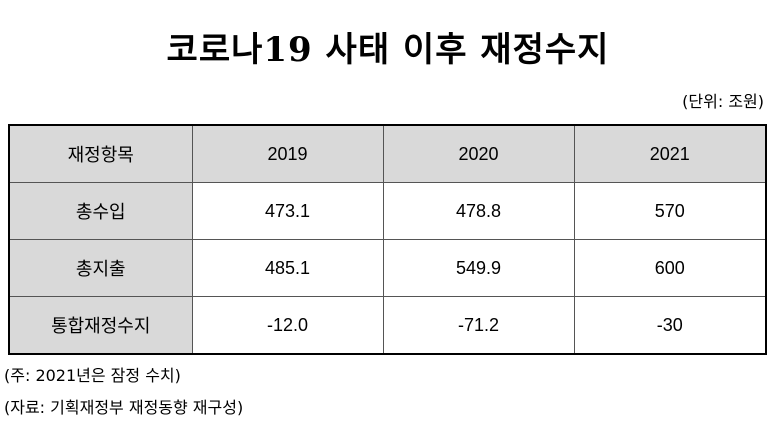  I want to click on row-label-consolidated-balance: 통합재정수지, so click(100, 325).